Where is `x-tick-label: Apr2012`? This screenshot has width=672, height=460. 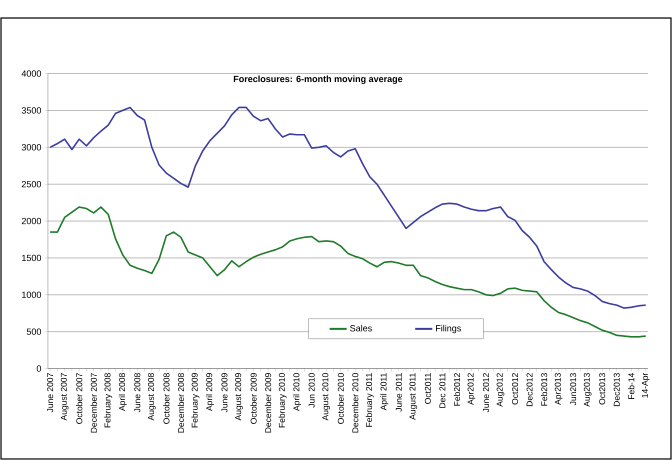 x-tick-label: Apr2012 is located at coordinates (472, 389).